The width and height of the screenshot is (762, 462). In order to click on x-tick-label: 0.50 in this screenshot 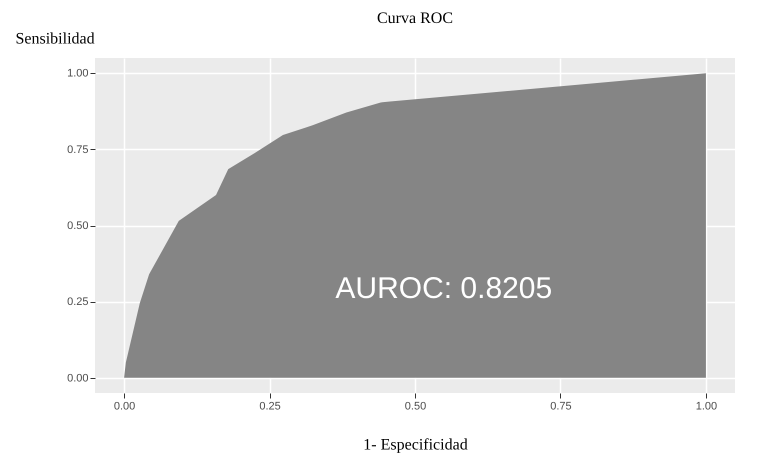, I will do `click(415, 406)`.